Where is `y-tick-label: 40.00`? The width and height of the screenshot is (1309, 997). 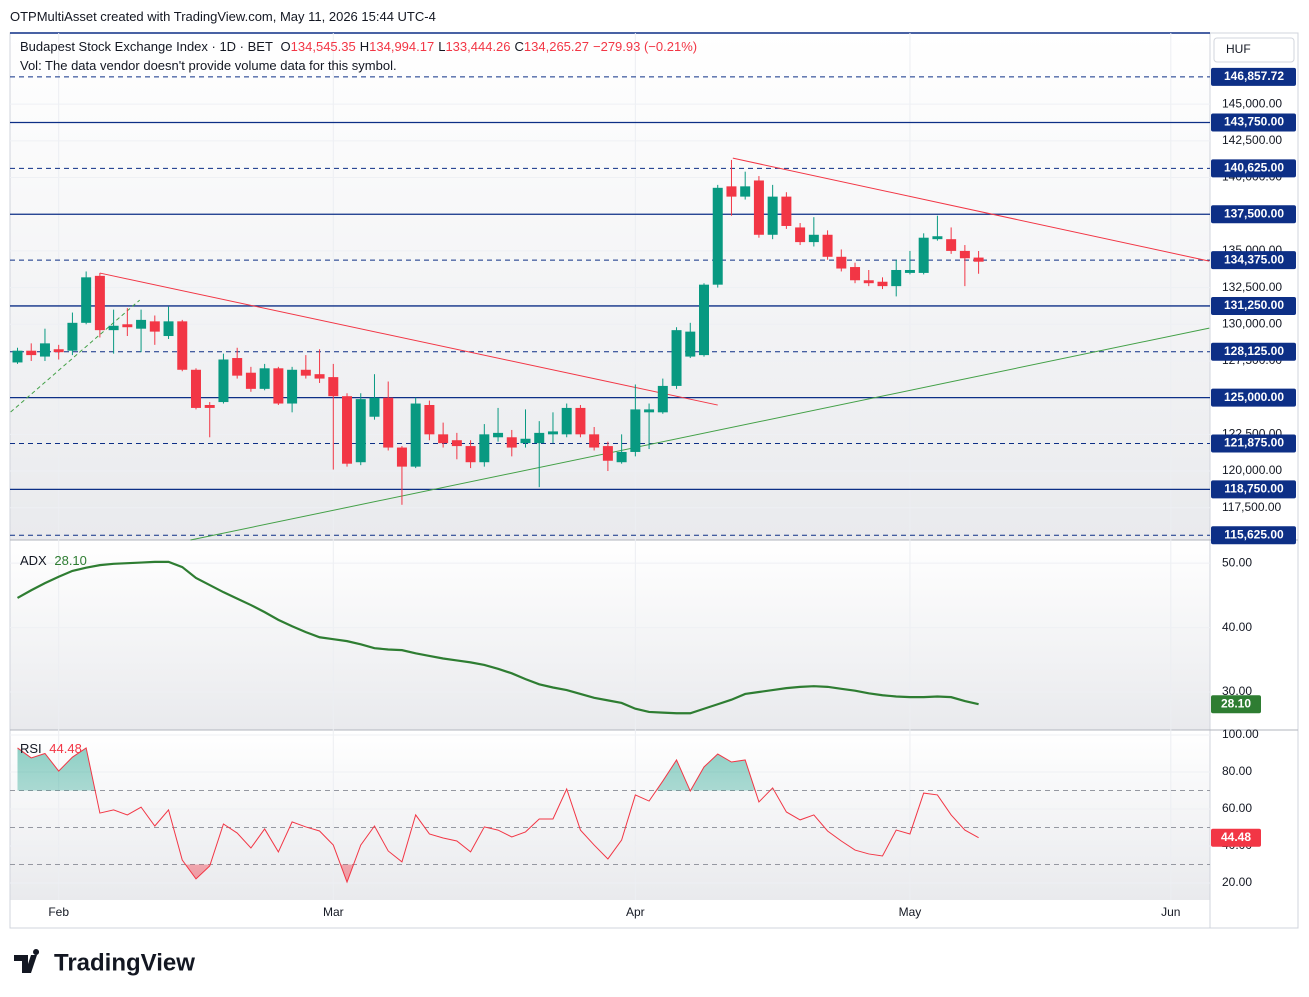 y-tick-label: 40.00 is located at coordinates (1237, 627).